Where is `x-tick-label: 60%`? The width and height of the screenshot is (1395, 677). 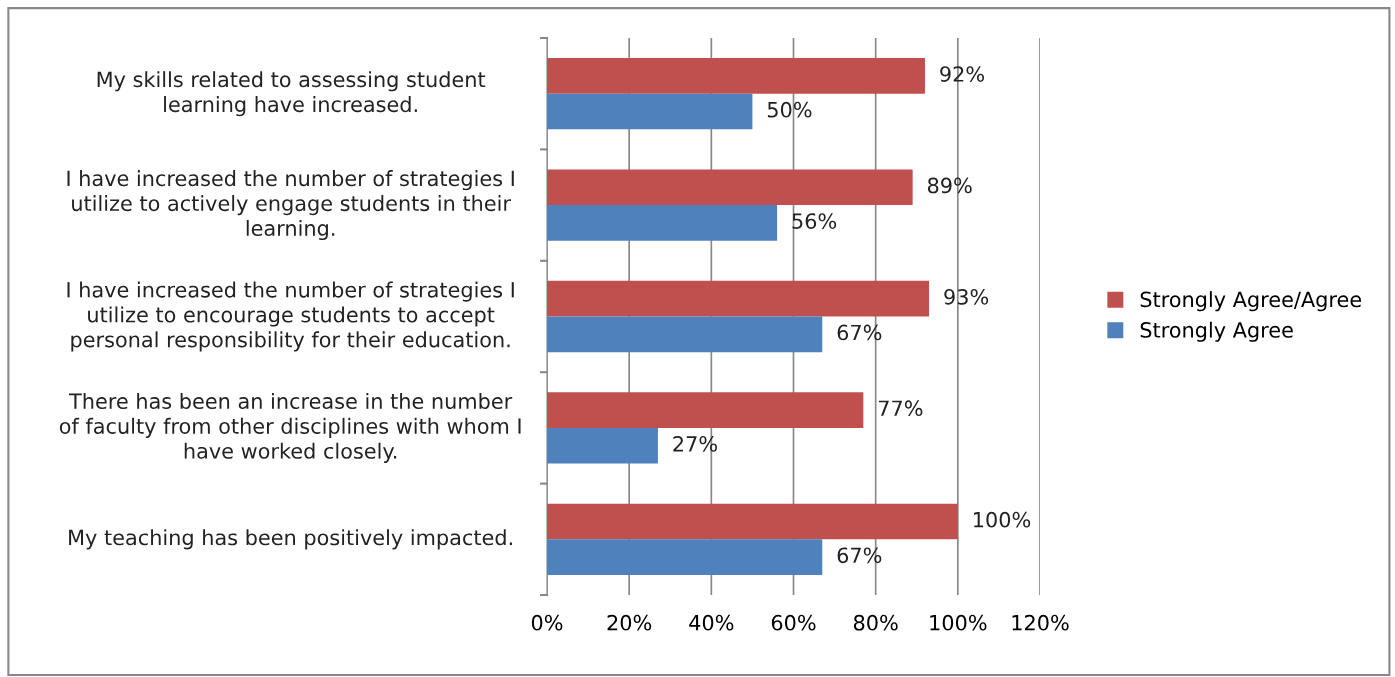
x-tick-label: 60% is located at coordinates (793, 622).